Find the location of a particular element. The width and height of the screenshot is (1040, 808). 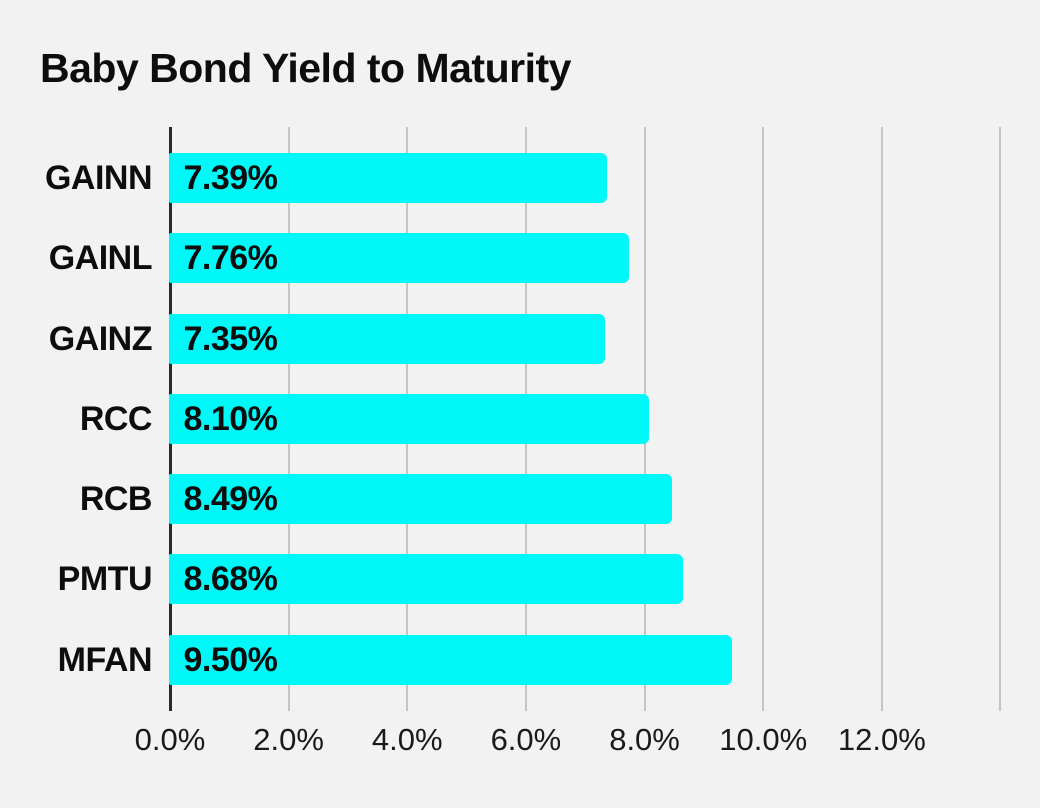

category-label: RCB is located at coordinates (116, 499).